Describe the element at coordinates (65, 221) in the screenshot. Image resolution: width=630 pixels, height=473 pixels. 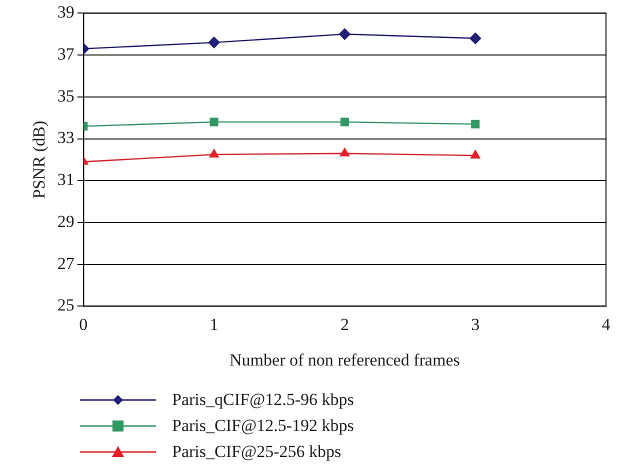
I see `y-tick-label: 29` at that location.